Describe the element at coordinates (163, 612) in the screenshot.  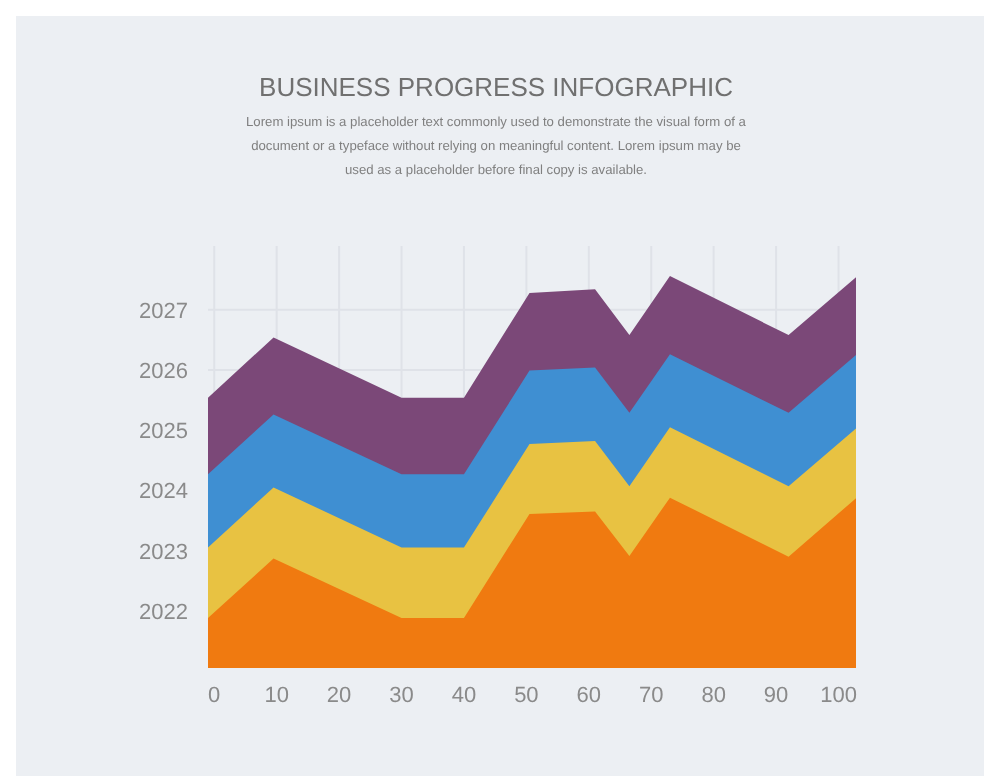
I see `y-tick-label: 2022` at that location.